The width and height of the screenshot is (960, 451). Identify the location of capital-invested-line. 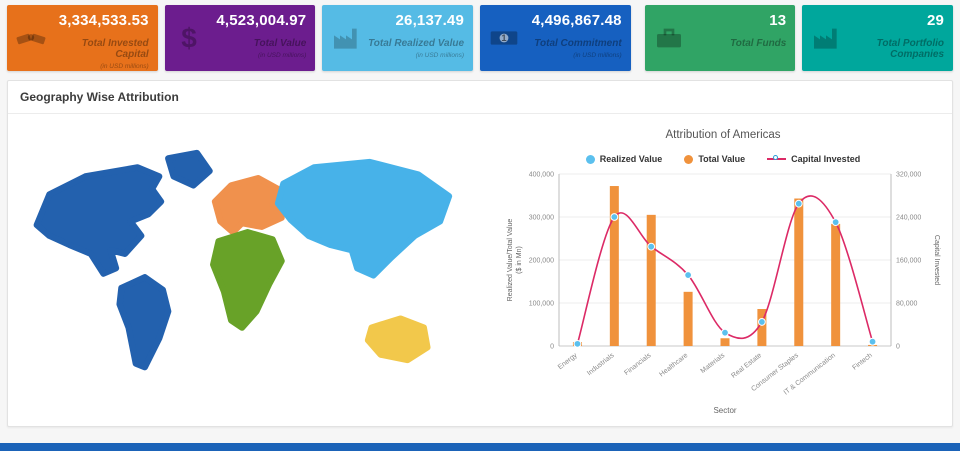
(725, 270).